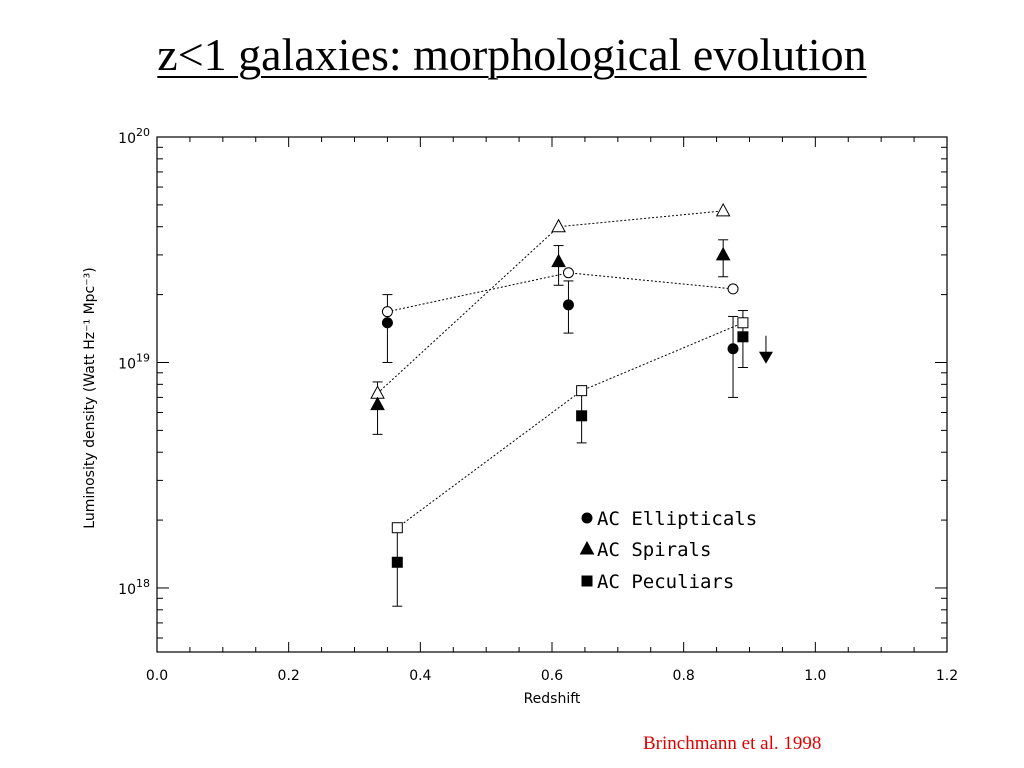  I want to click on legend-circle-marker, so click(587, 518).